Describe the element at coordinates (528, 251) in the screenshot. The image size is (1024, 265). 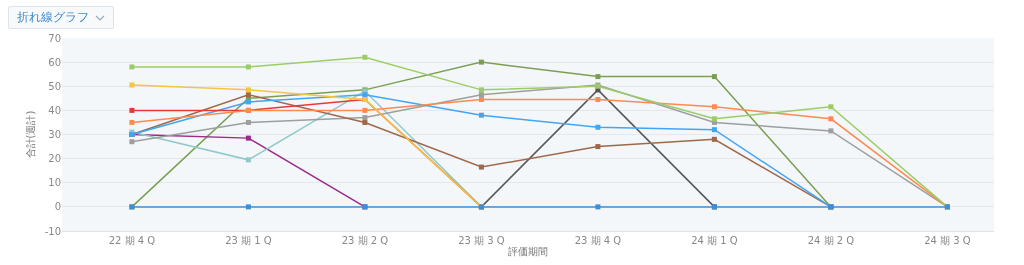
I see `x-axis-title: 評価期間` at that location.